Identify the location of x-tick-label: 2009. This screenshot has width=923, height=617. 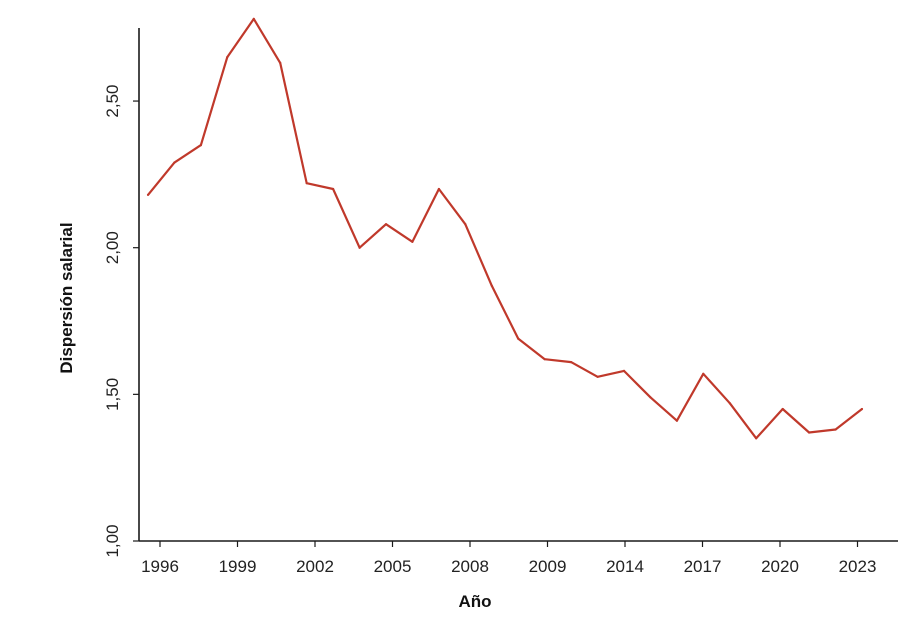
(548, 566).